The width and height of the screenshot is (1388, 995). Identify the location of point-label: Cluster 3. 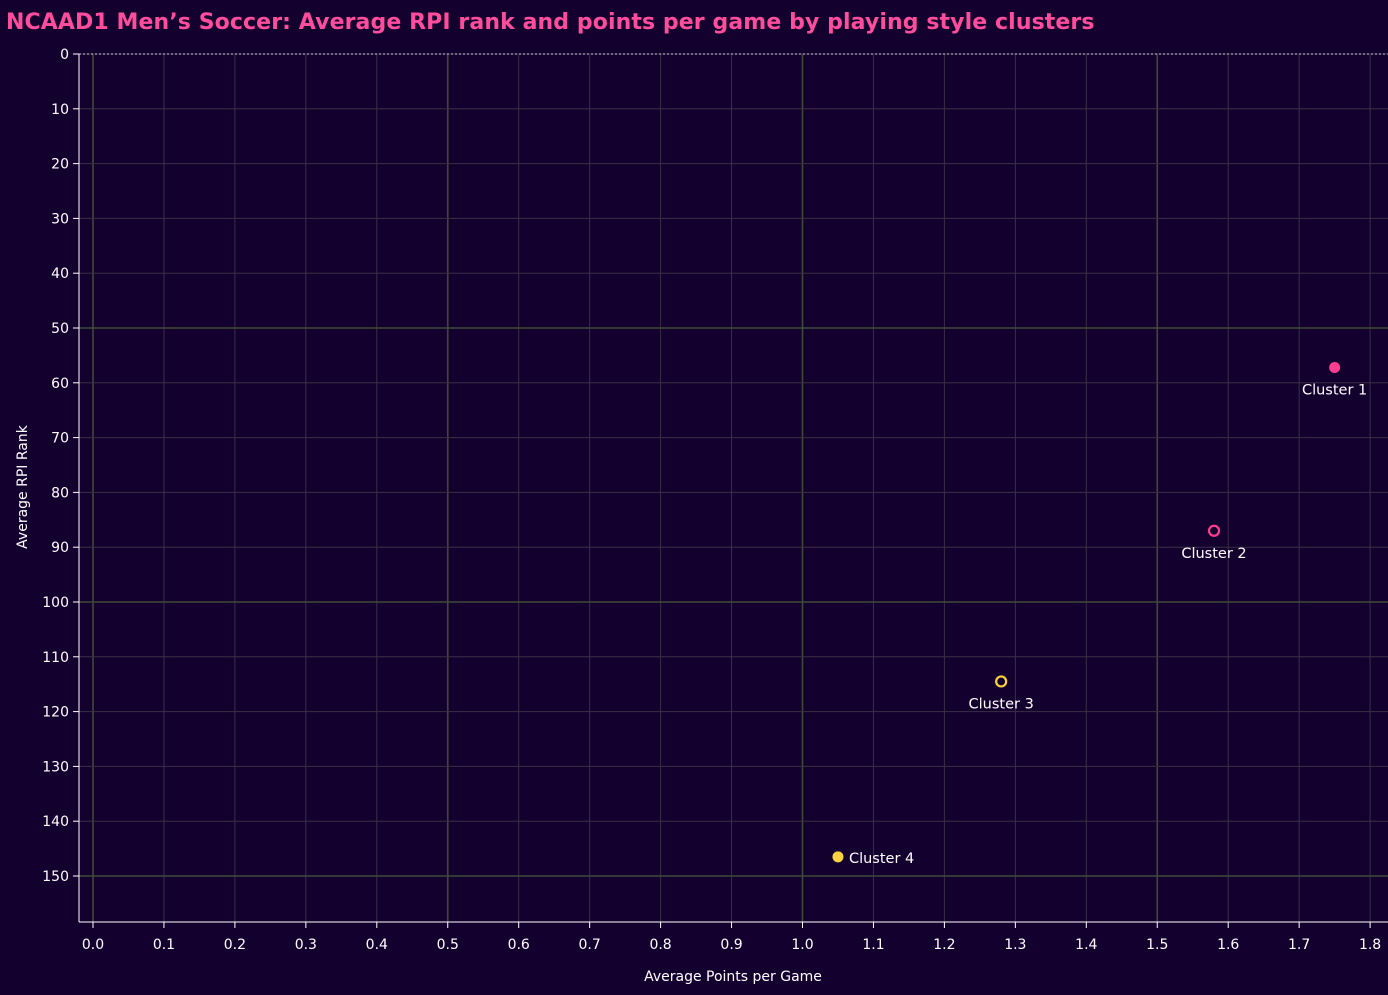
(1001, 704).